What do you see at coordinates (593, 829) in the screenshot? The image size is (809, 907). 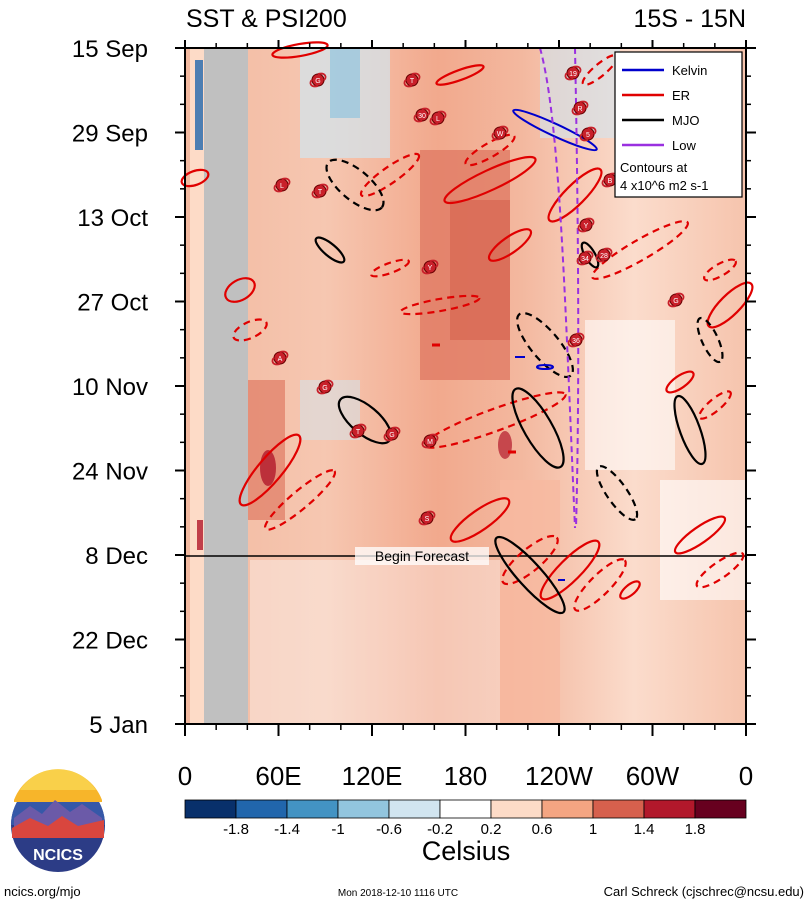 I see `colorbar-label: 1` at bounding box center [593, 829].